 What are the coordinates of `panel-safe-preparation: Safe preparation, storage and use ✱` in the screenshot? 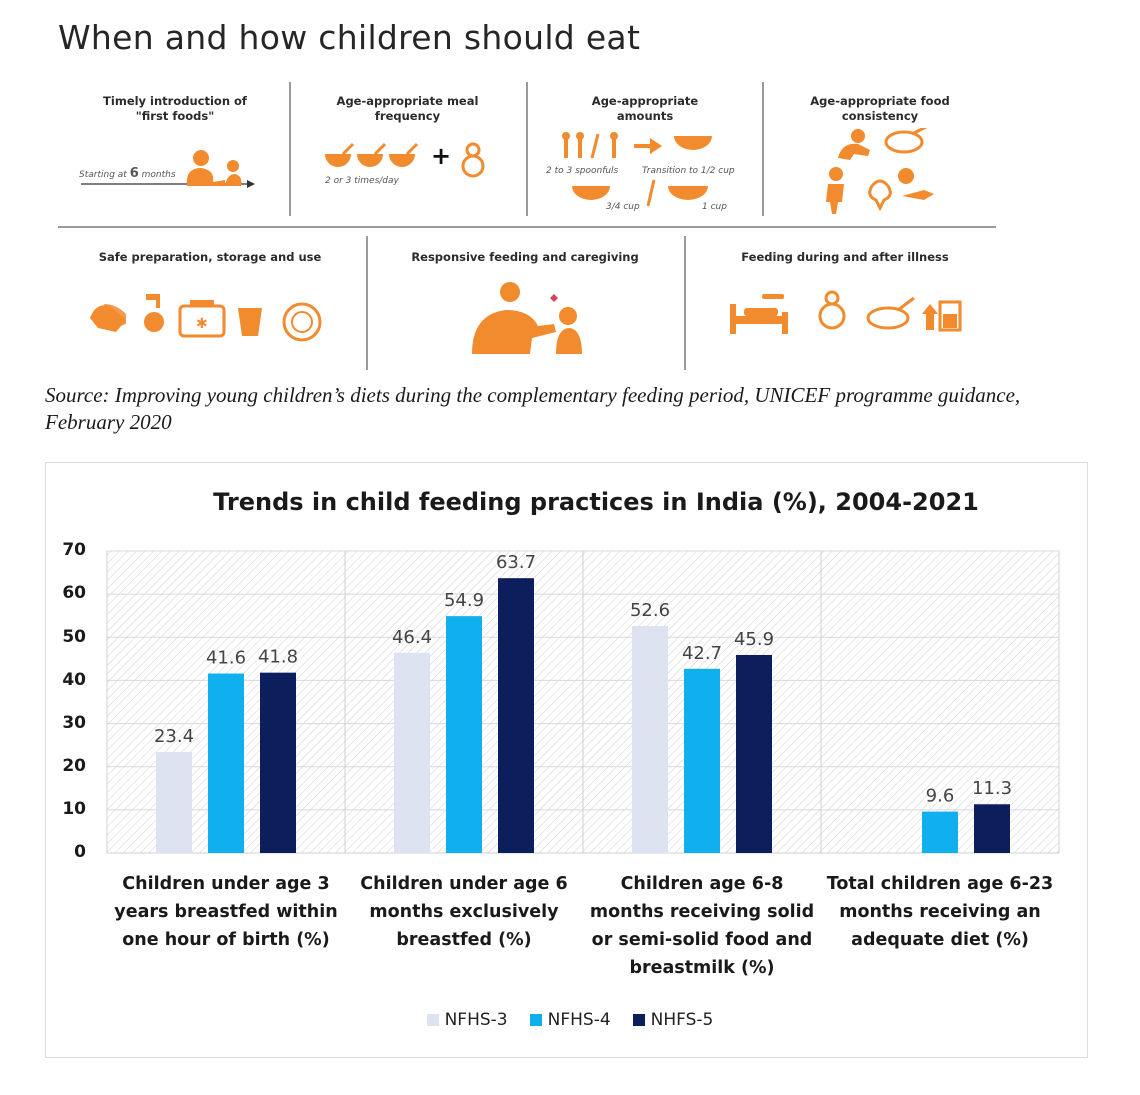 It's located at (210, 303).